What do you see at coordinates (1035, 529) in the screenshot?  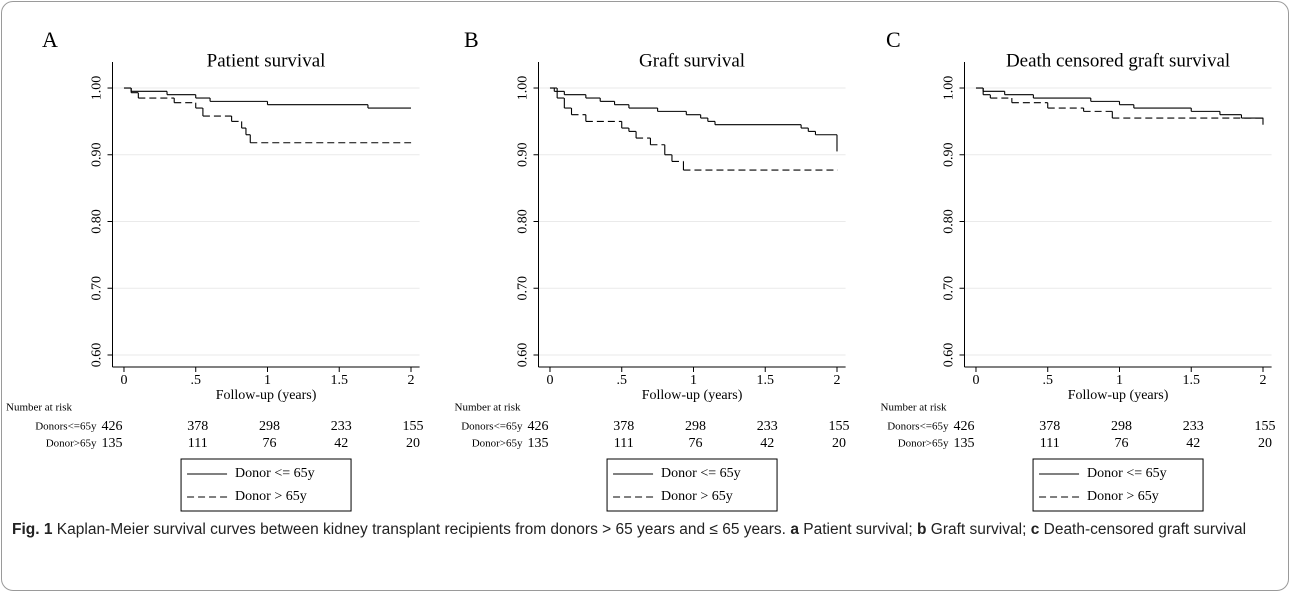 I see `caption-item-label: c` at bounding box center [1035, 529].